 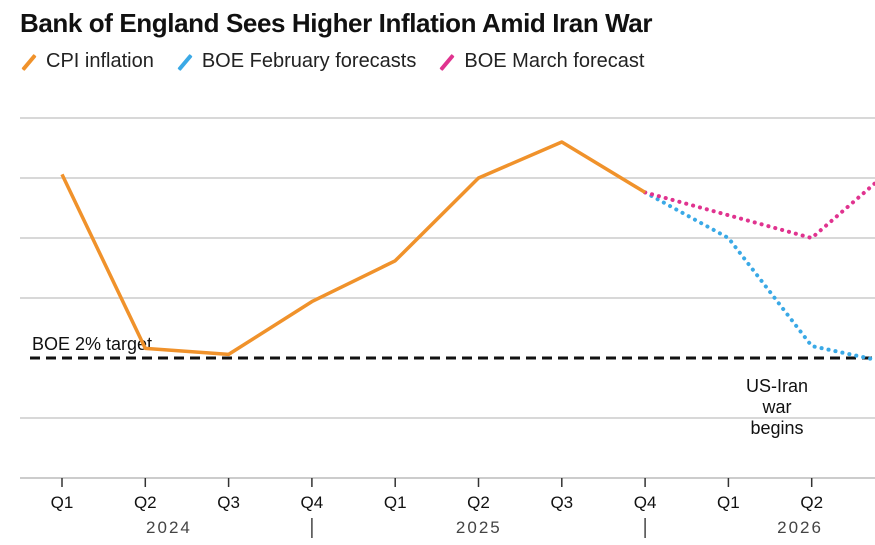 What do you see at coordinates (479, 527) in the screenshot?
I see `year-label: 2025` at bounding box center [479, 527].